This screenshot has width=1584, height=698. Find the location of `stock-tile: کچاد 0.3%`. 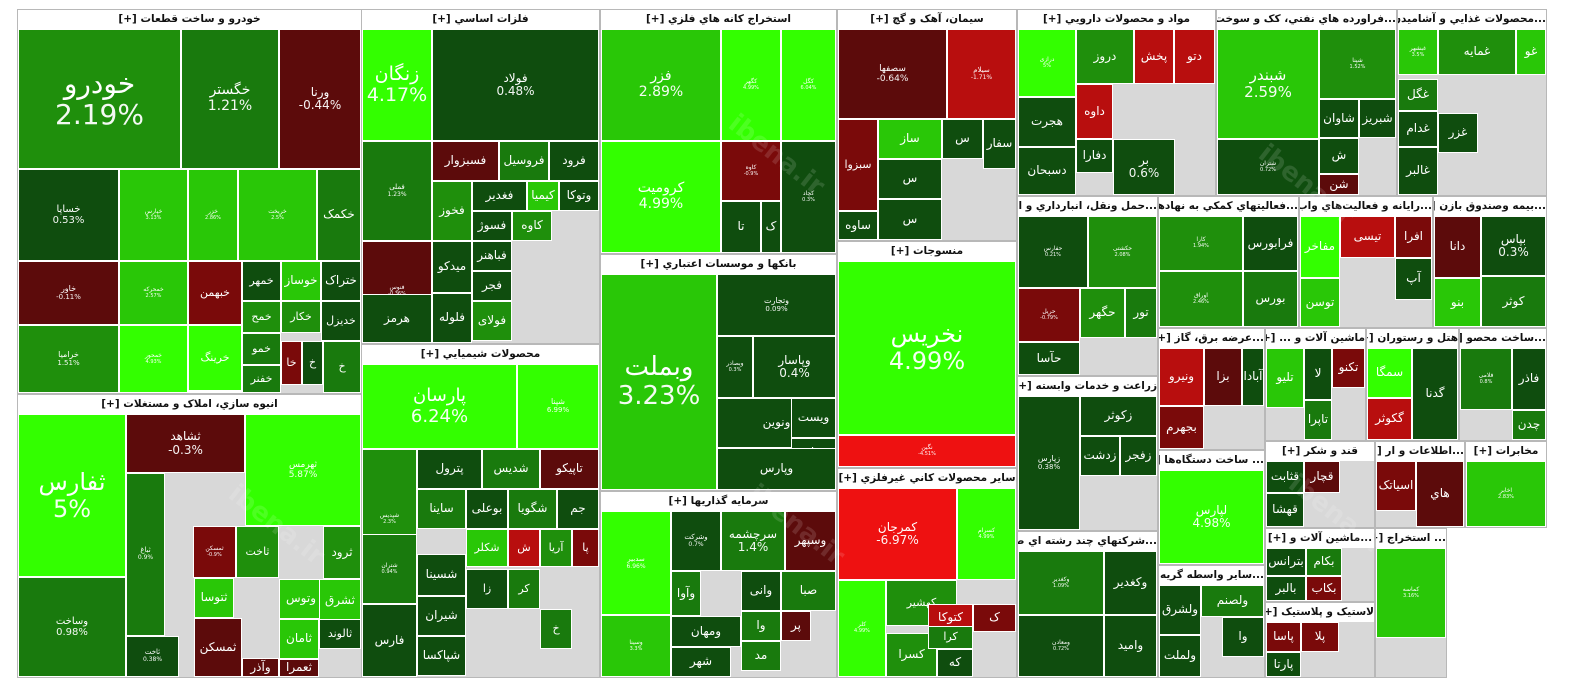

stock-tile: کچاد 0.3% is located at coordinates (808, 197).